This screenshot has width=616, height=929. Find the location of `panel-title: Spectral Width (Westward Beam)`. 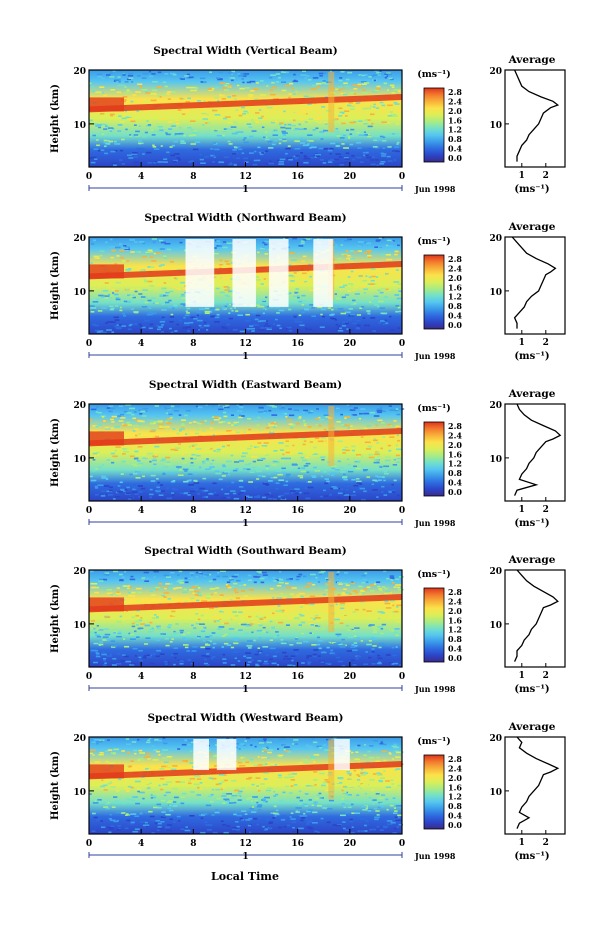

panel-title: Spectral Width (Westward Beam) is located at coordinates (245, 718).